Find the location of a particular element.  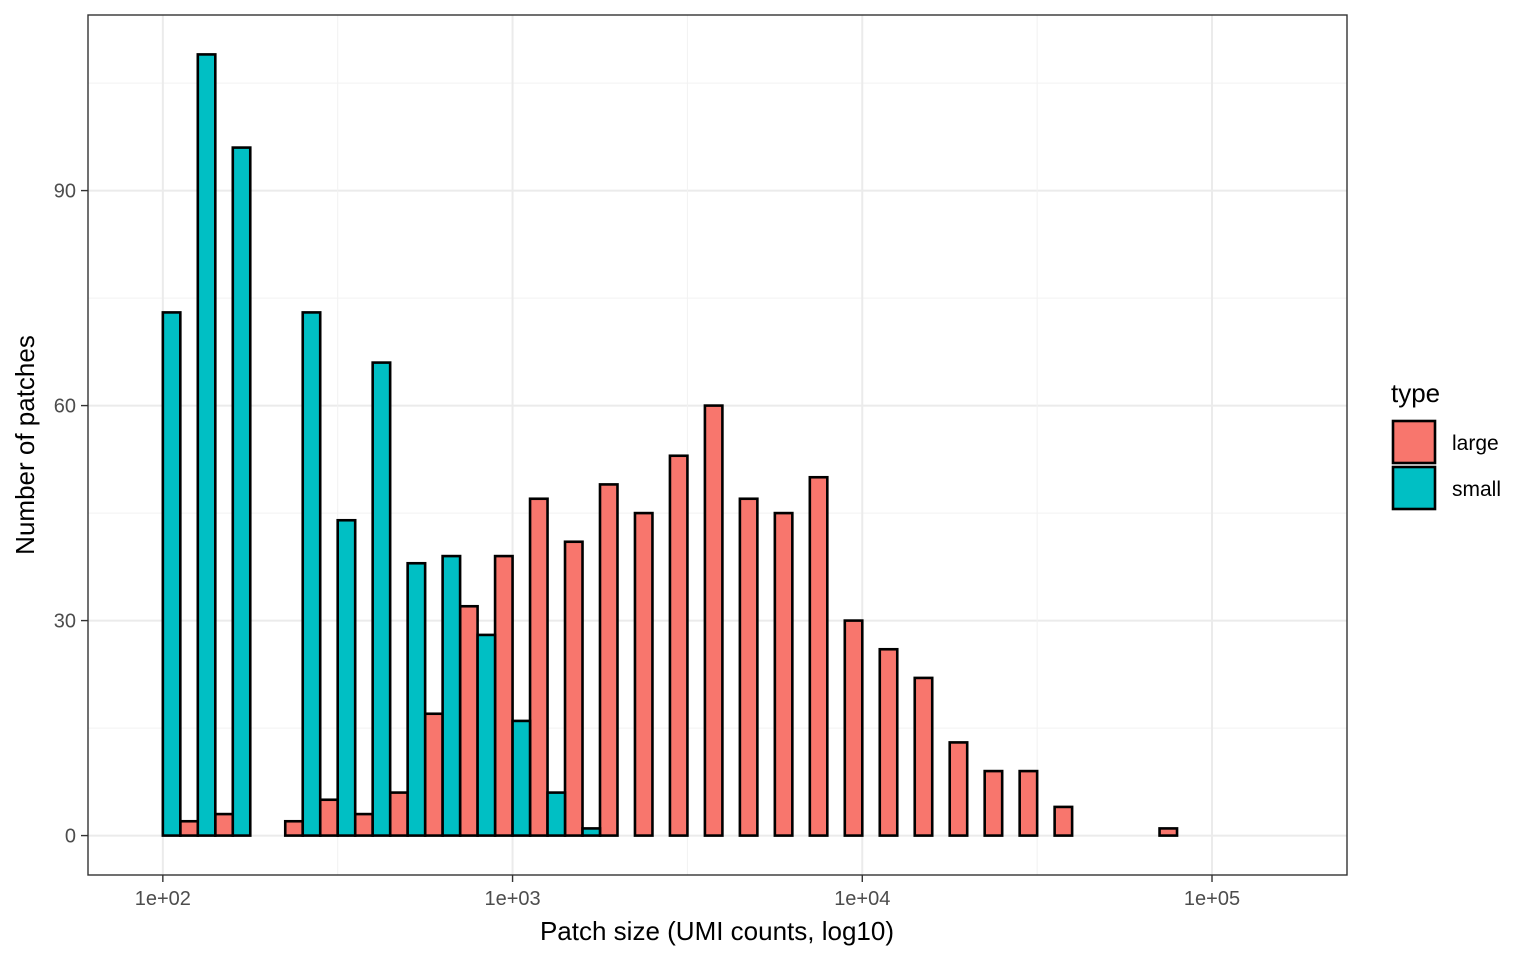

y-axis-title: Number of patches is located at coordinates (25, 445).